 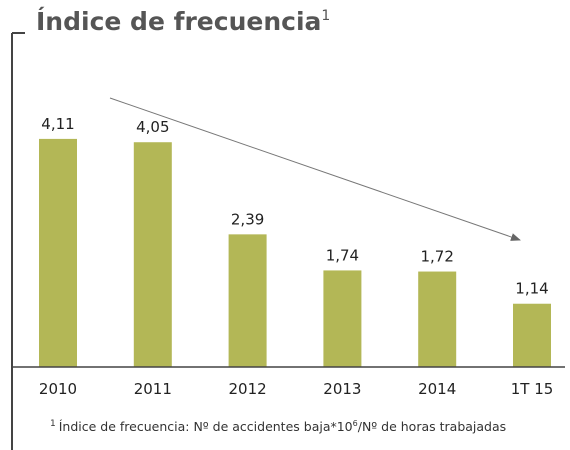 I want to click on value-label: 1,72, so click(x=436, y=257).